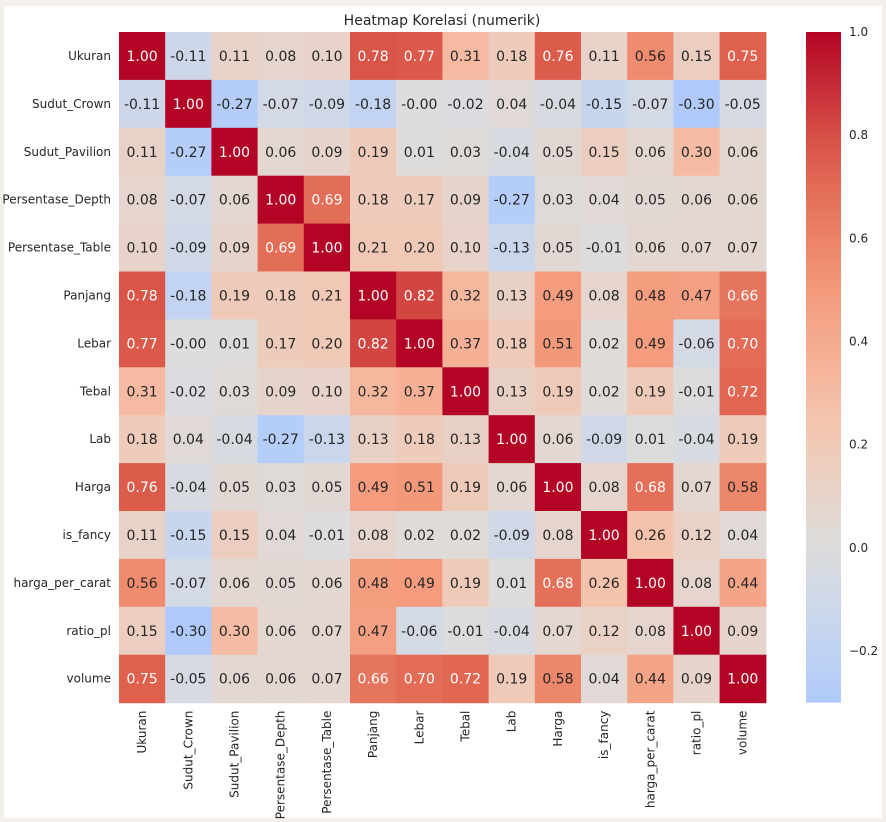 This screenshot has width=886, height=822. I want to click on cell-value-label: 0.07, so click(696, 249).